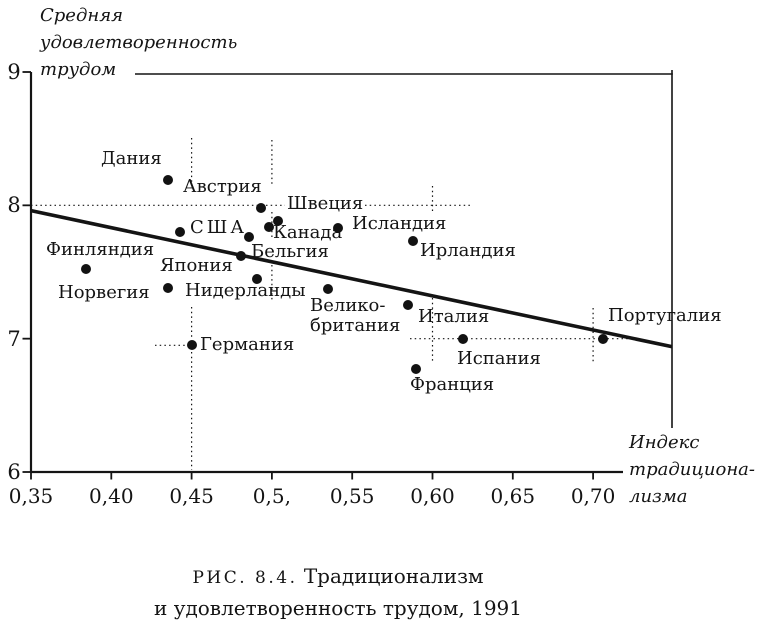 The image size is (760, 620). What do you see at coordinates (393, 576) in the screenshot?
I see `caption-title: Традиционализм` at bounding box center [393, 576].